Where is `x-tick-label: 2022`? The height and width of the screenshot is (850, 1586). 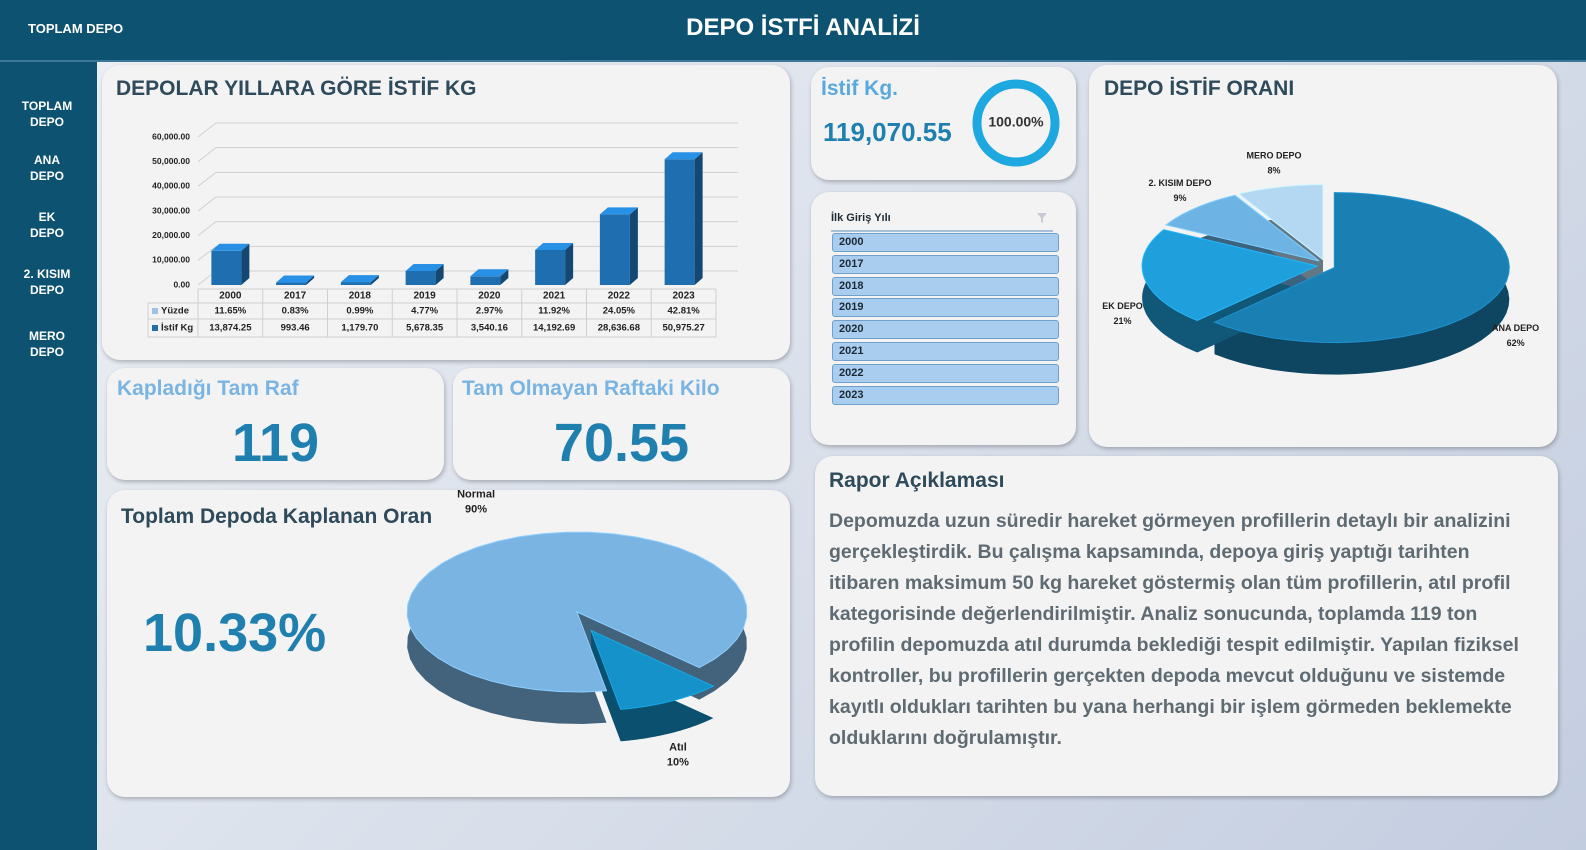
x-tick-label: 2022 is located at coordinates (619, 296).